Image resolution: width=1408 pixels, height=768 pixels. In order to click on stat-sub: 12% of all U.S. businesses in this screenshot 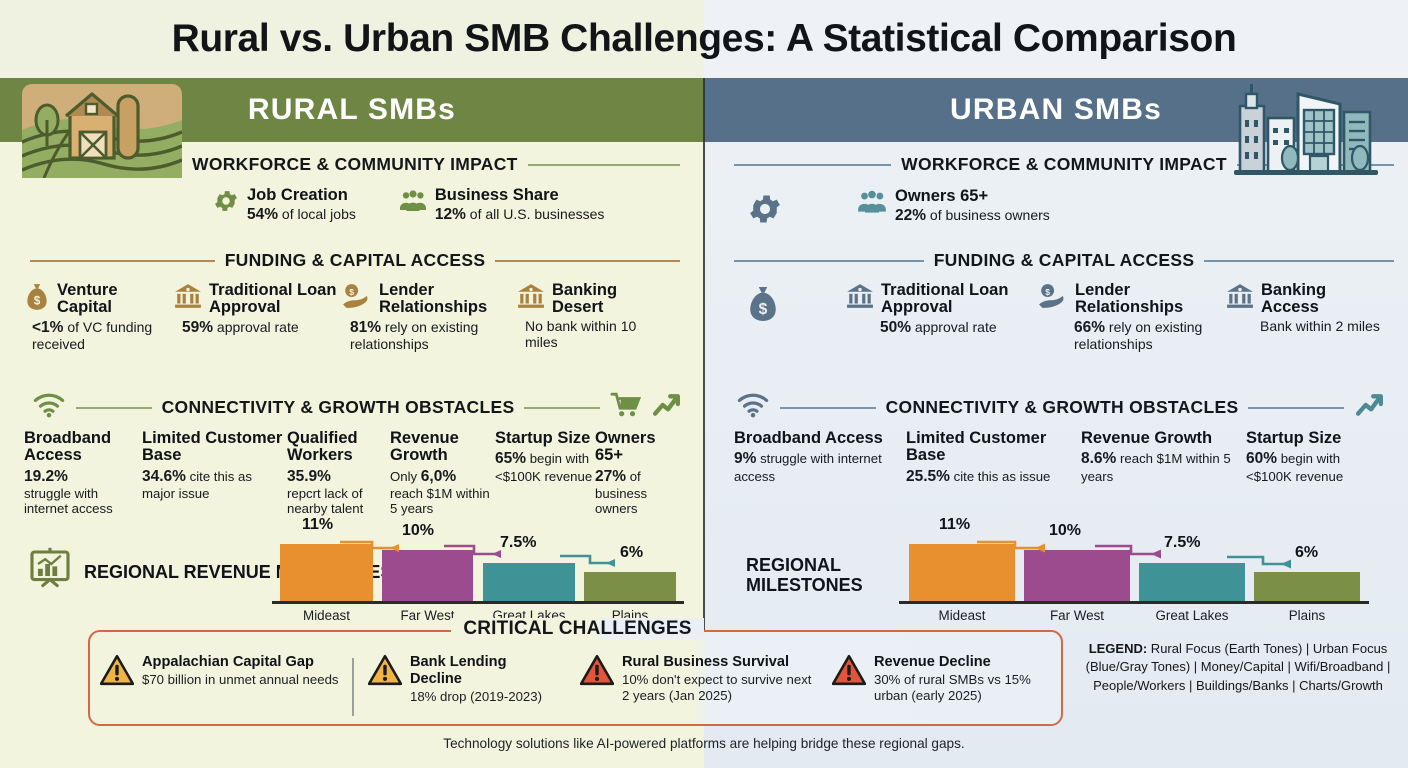, I will do `click(520, 215)`.